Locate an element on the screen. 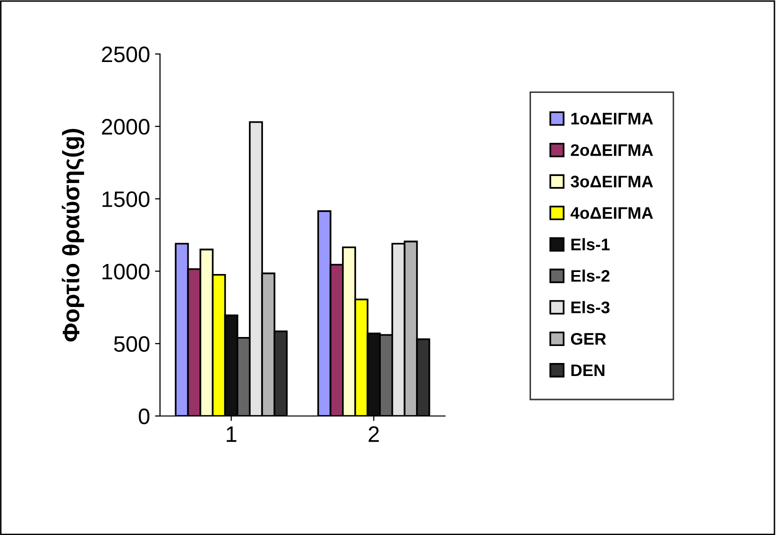 Image resolution: width=776 pixels, height=535 pixels. legend-label: 1oΔΕΙΓΜΑ is located at coordinates (612, 118).